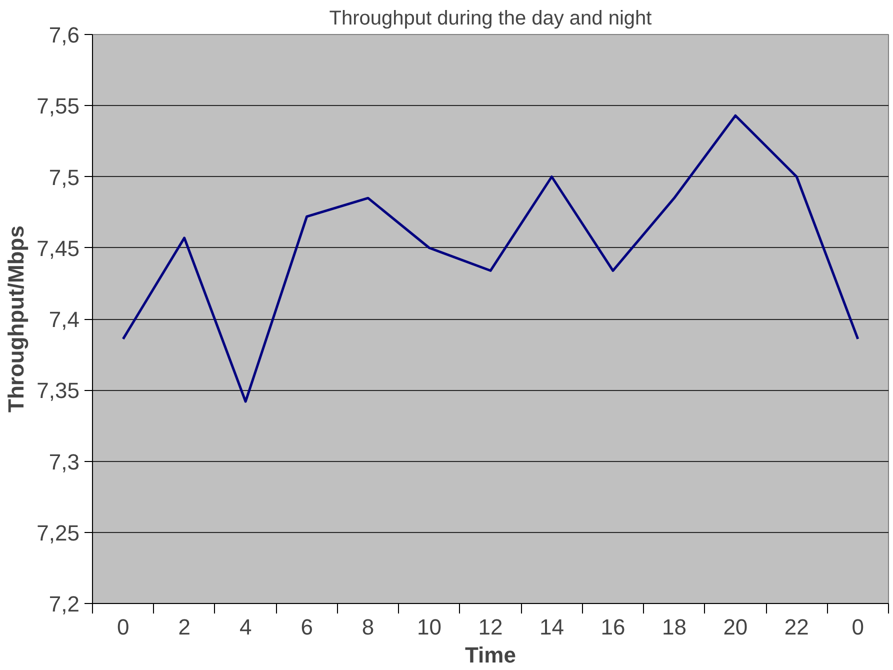 The height and width of the screenshot is (670, 893). What do you see at coordinates (58, 248) in the screenshot?
I see `y-tick-label: 7,45` at bounding box center [58, 248].